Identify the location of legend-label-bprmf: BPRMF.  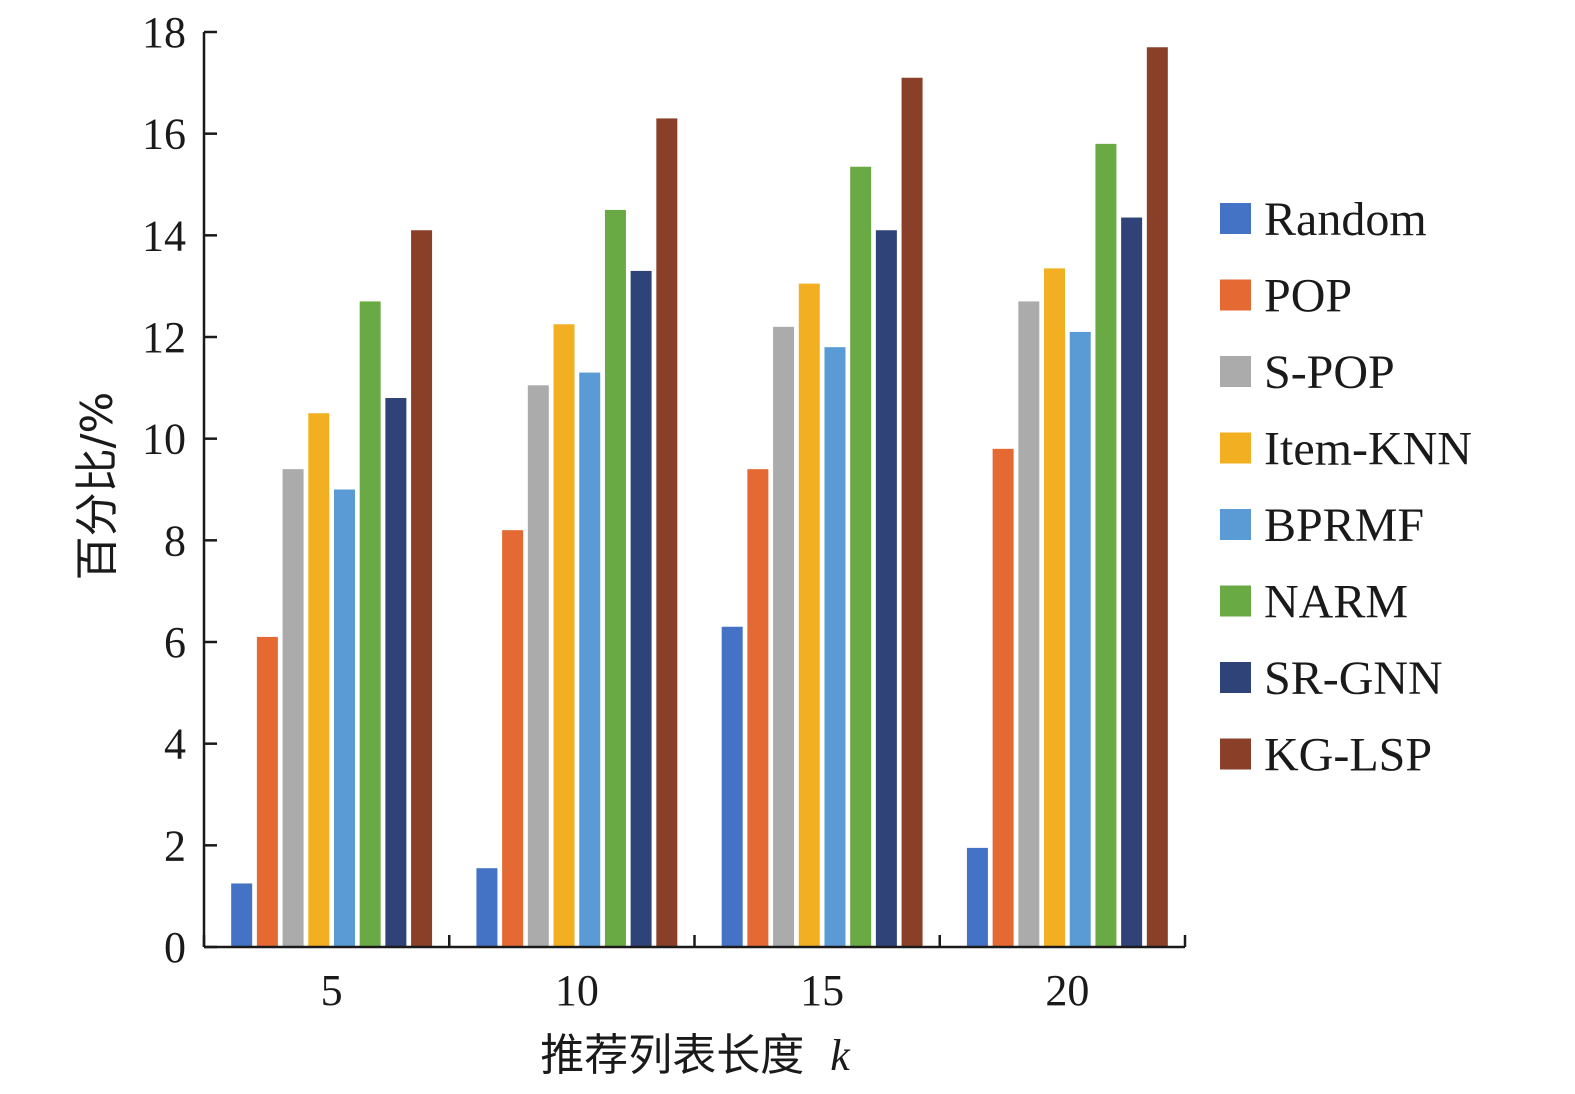
(1344, 525).